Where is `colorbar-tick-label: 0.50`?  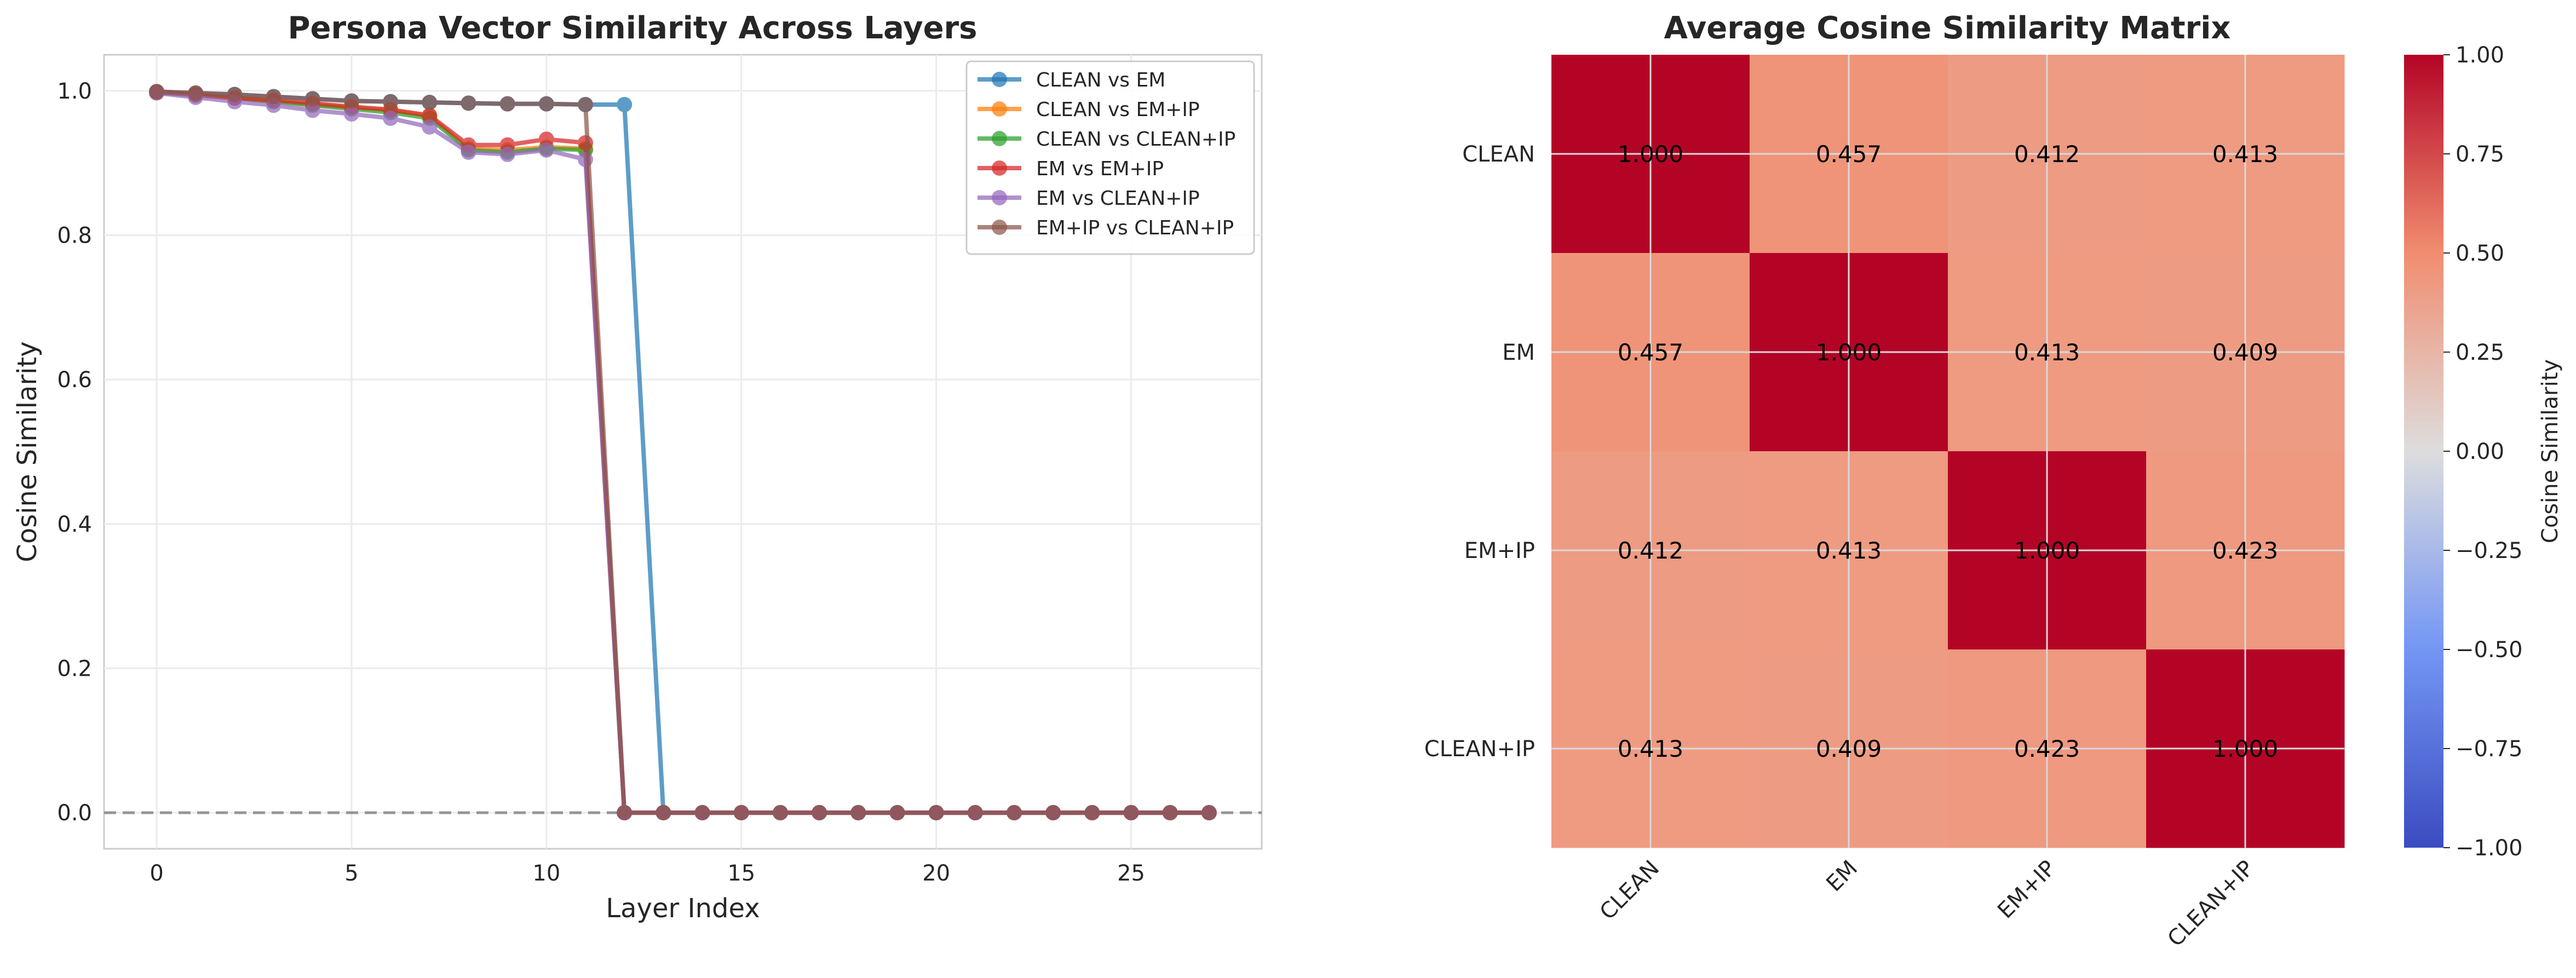
colorbar-tick-label: 0.50 is located at coordinates (2480, 253).